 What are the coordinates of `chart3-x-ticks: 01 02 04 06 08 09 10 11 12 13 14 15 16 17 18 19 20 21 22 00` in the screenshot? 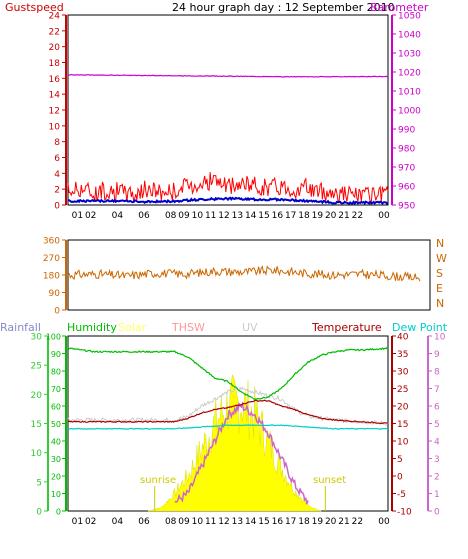 It's located at (231, 522).